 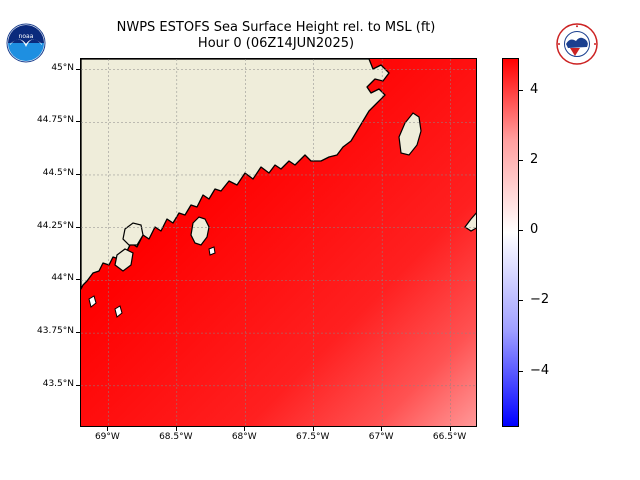 What do you see at coordinates (410, 134) in the screenshot?
I see `island-grand-manan` at bounding box center [410, 134].